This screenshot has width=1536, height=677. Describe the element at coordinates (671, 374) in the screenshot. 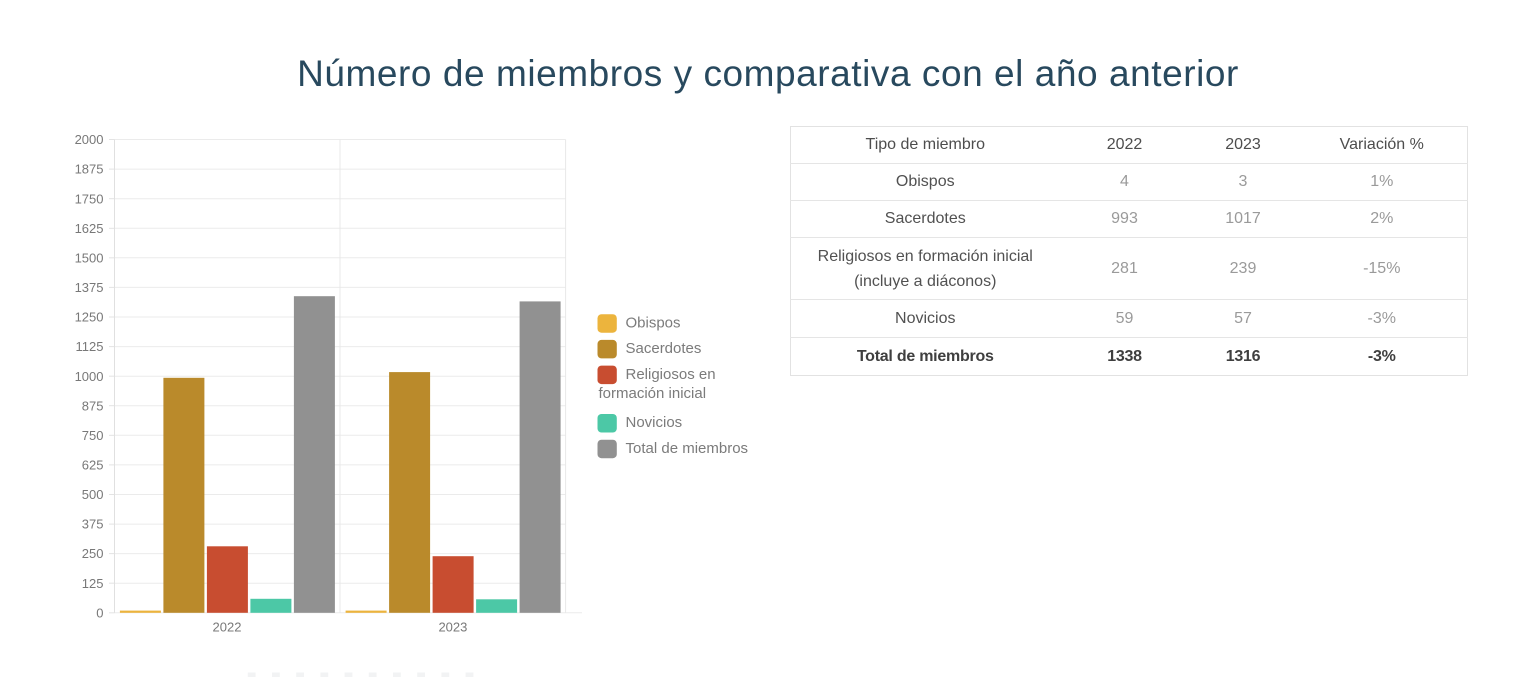

I see `svg-text: Religiosos en` at that location.